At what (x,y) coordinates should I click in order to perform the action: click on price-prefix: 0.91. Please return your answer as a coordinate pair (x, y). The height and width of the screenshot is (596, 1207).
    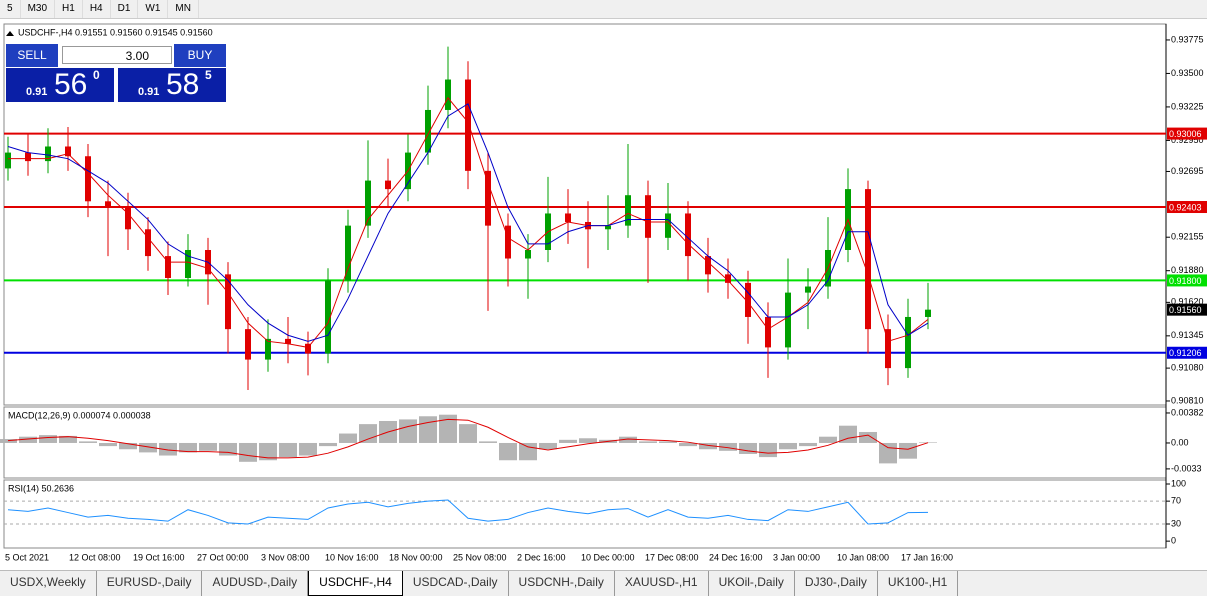
    Looking at the image, I should click on (149, 92).